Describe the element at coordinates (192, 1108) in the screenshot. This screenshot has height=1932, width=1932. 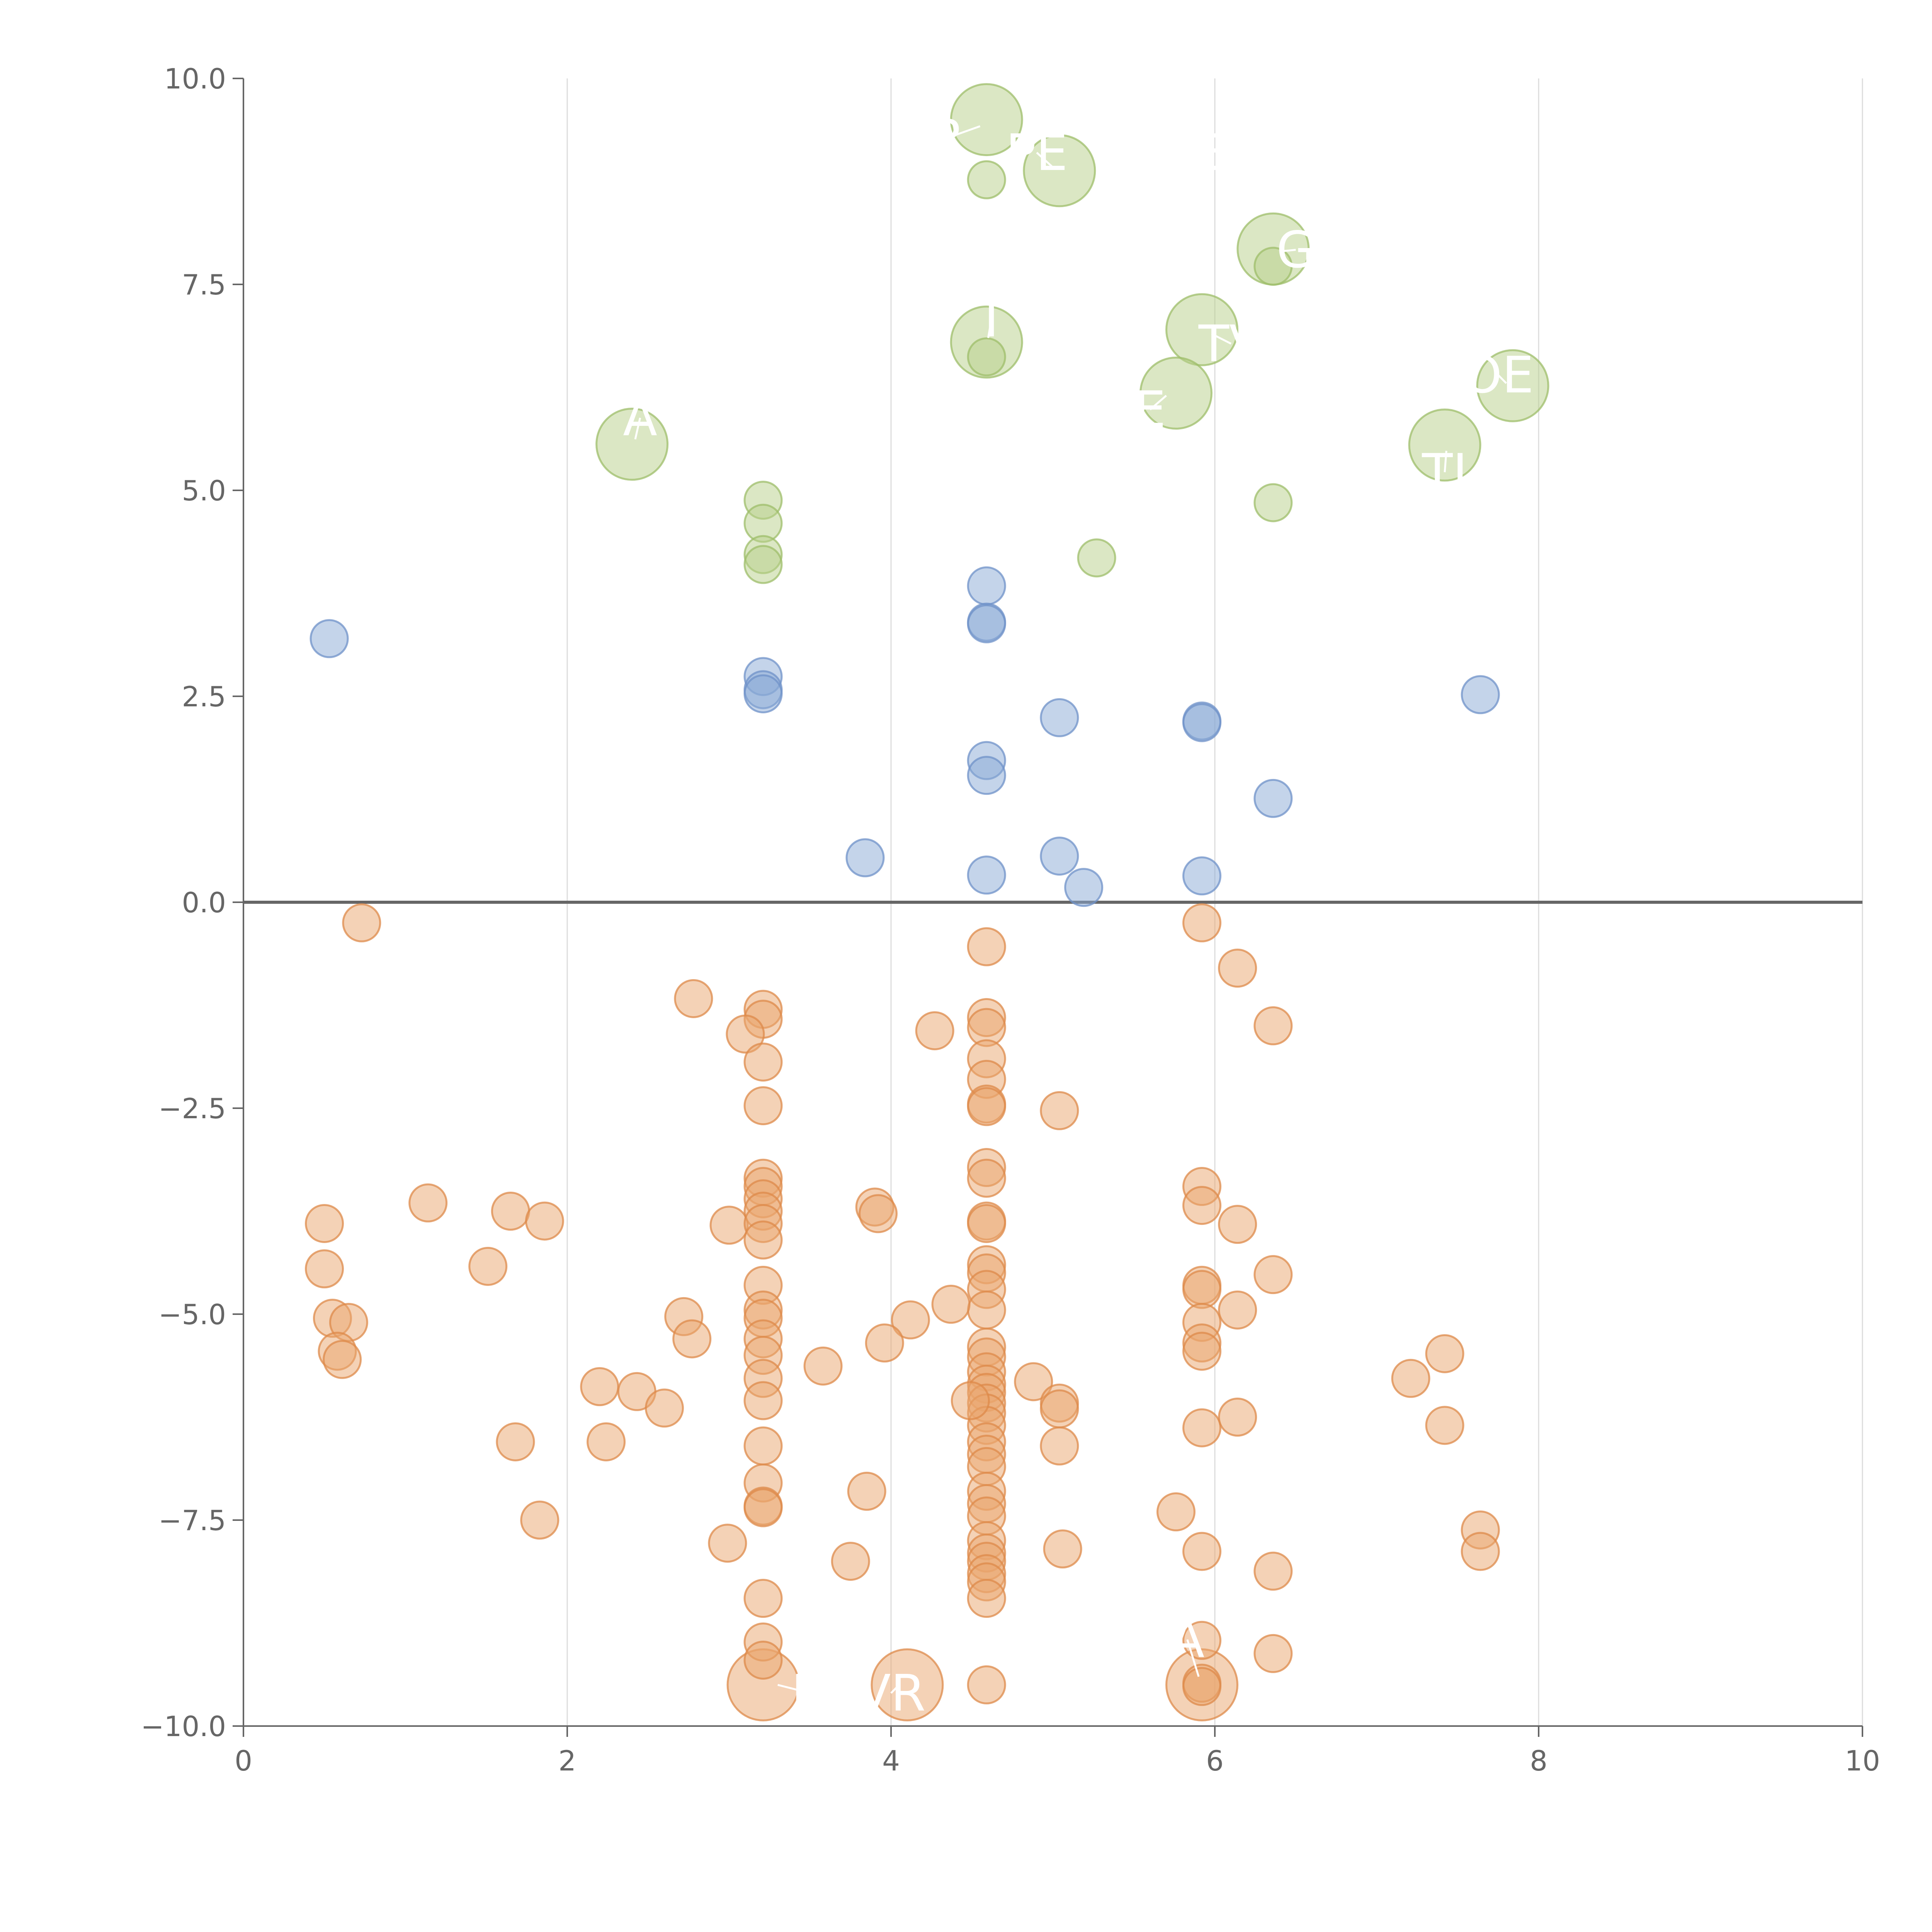
I see `y-tick-label: −2.5` at that location.